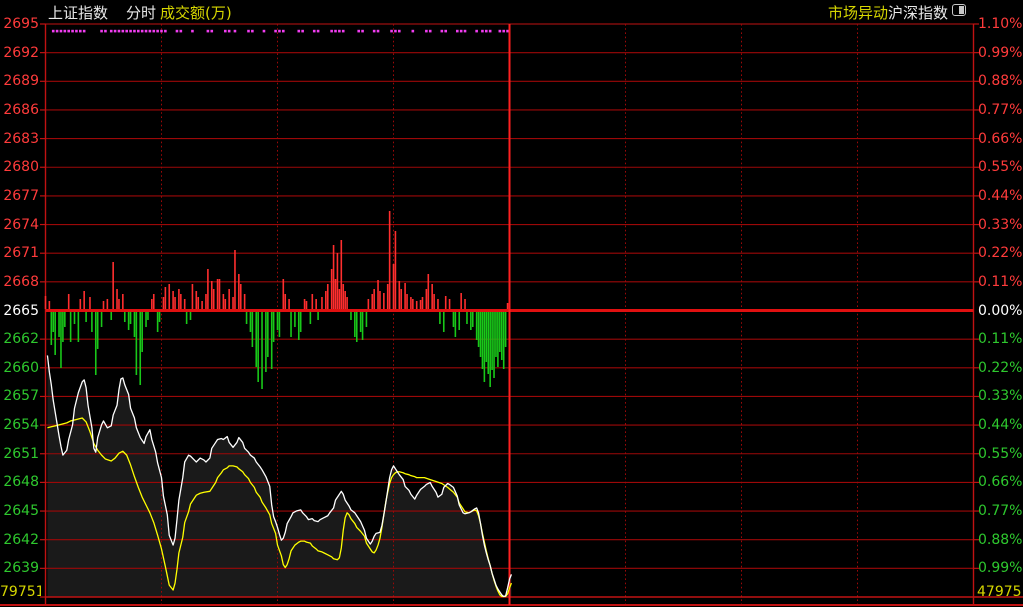 This screenshot has height=607, width=1023. I want to click on price-label: 2668, so click(21, 281).